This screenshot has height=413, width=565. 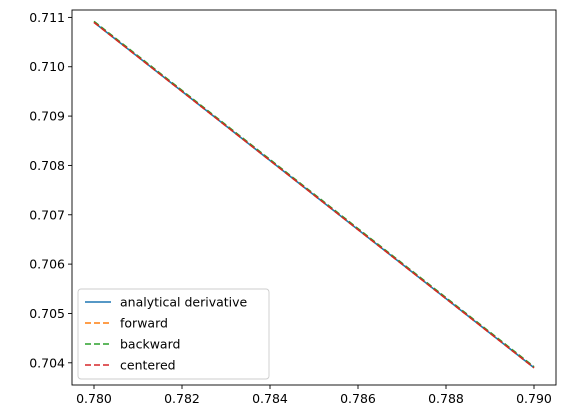 I want to click on y-tick-label: 0.708, so click(x=47, y=165).